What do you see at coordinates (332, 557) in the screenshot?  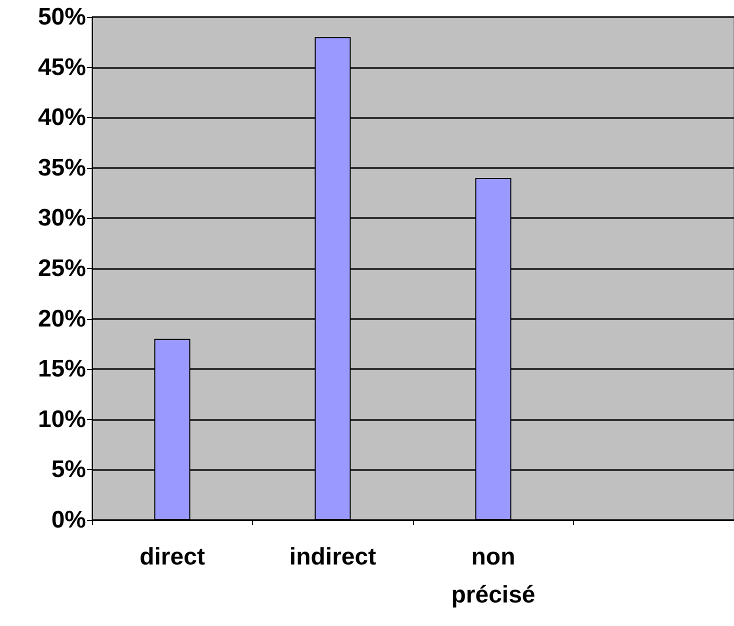 I see `x-tick-label: indirect` at bounding box center [332, 557].